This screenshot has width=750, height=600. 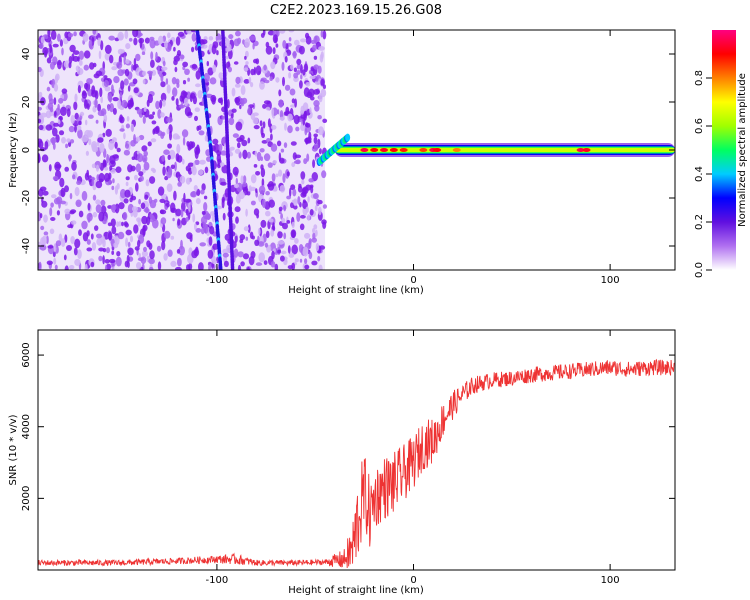 What do you see at coordinates (699, 174) in the screenshot?
I see `colorbar-tick-label: 0.4` at bounding box center [699, 174].